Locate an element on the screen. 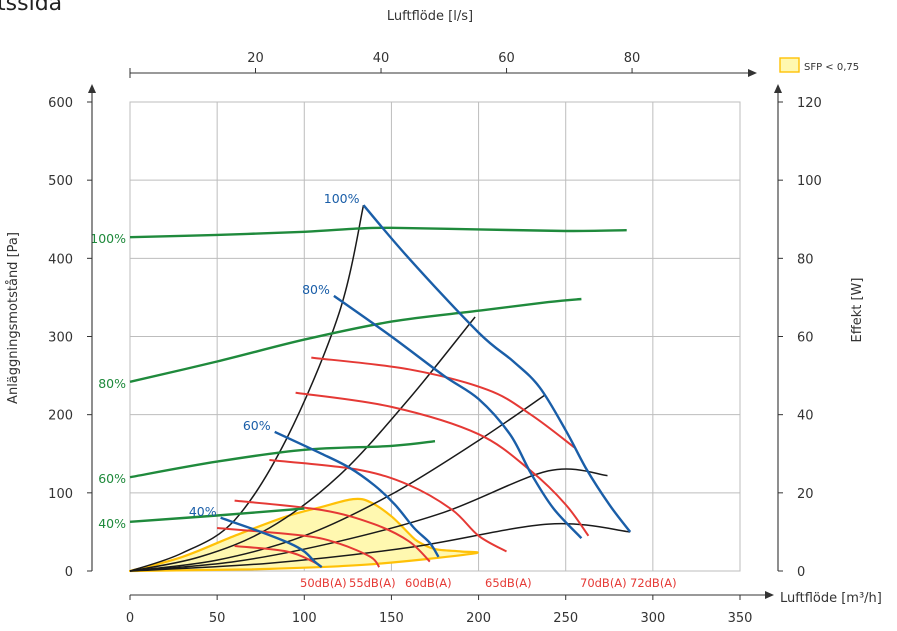  x-tick-label: 250 is located at coordinates (565, 618).